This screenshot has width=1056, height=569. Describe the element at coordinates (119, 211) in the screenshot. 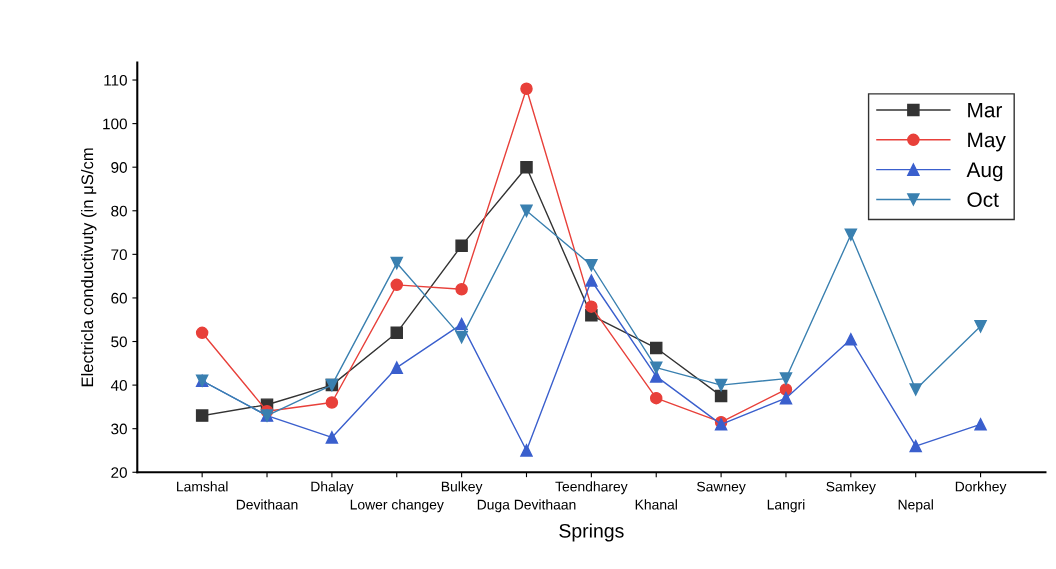

I see `y-tick-label: 80` at that location.